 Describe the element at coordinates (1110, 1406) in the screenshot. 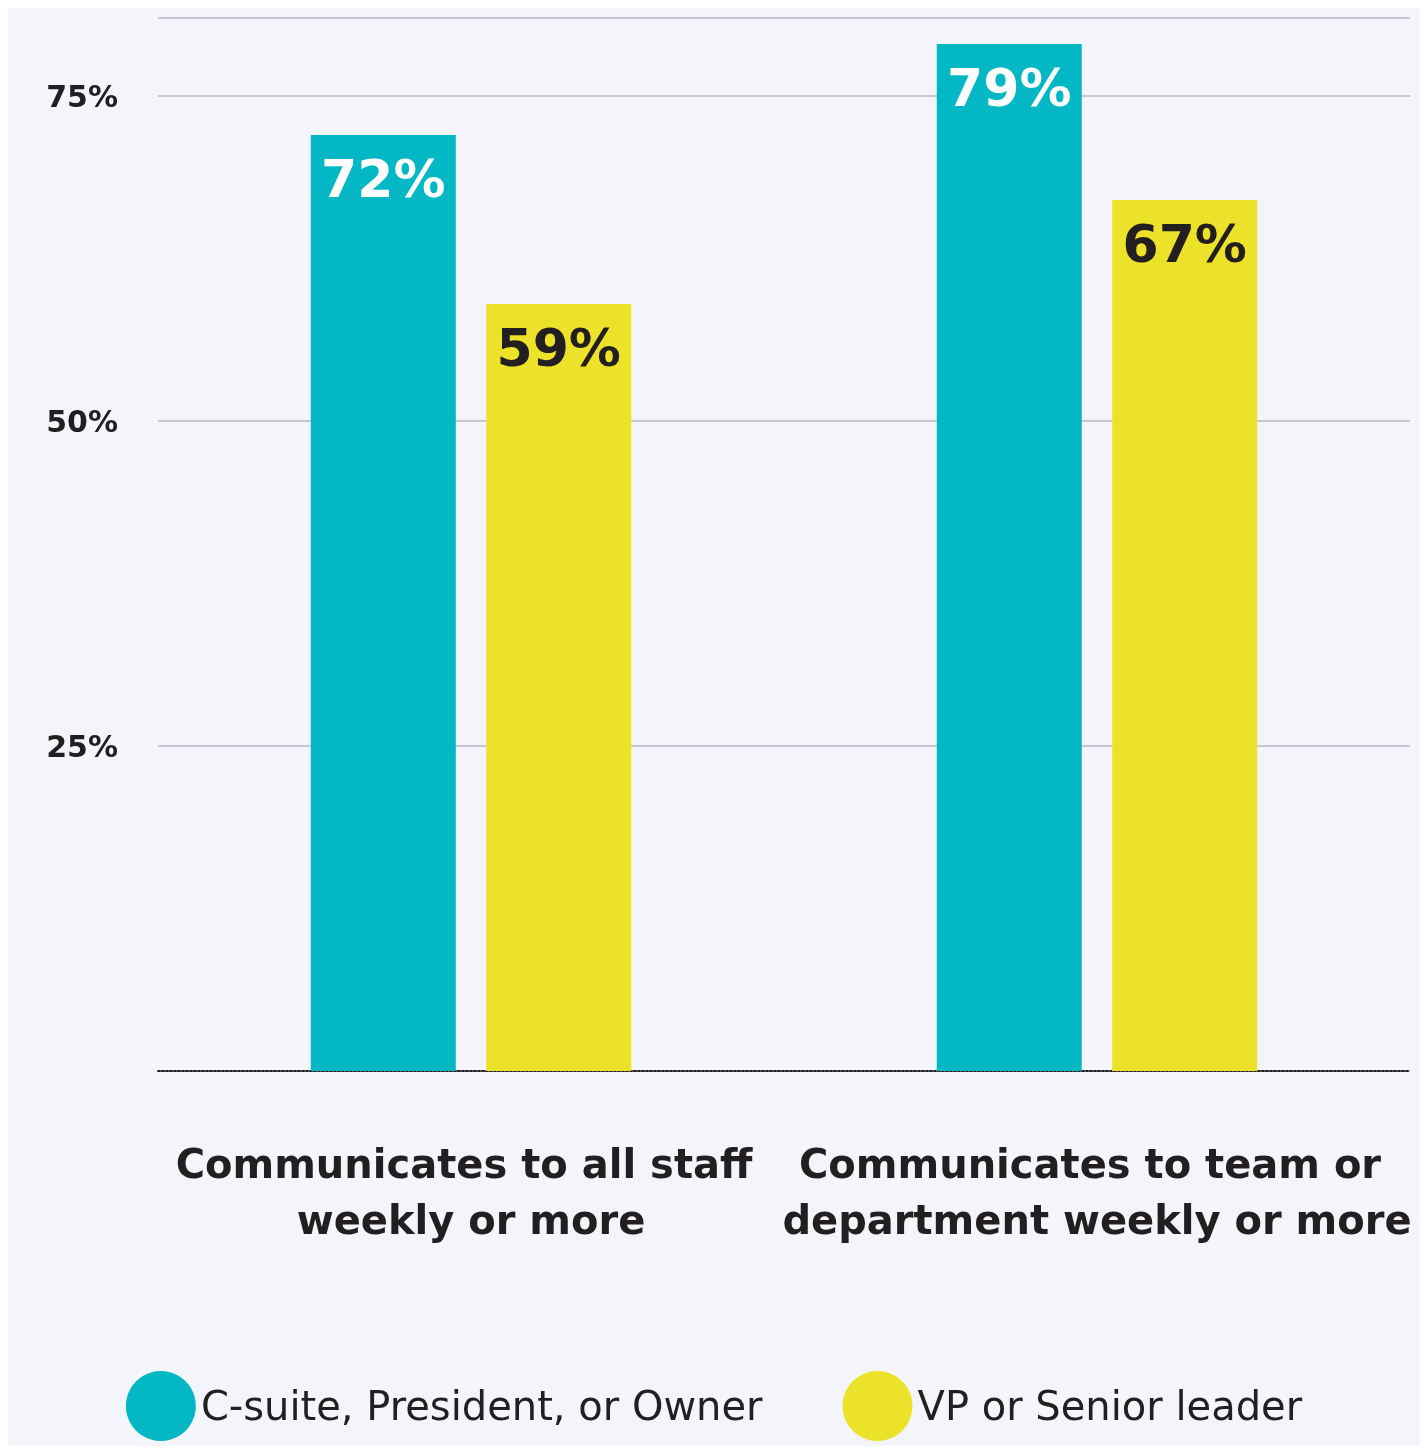

I see `legend-label: VP or Senior leader` at that location.